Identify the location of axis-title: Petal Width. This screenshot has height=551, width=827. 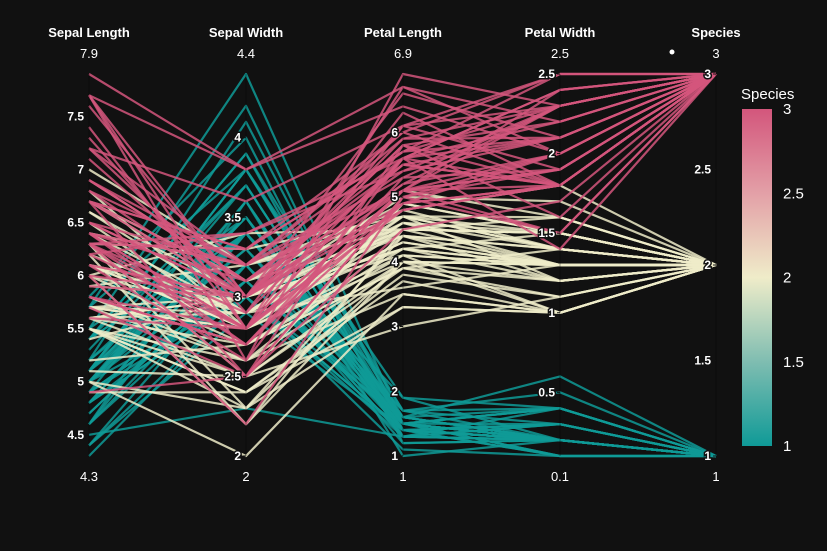
(560, 32).